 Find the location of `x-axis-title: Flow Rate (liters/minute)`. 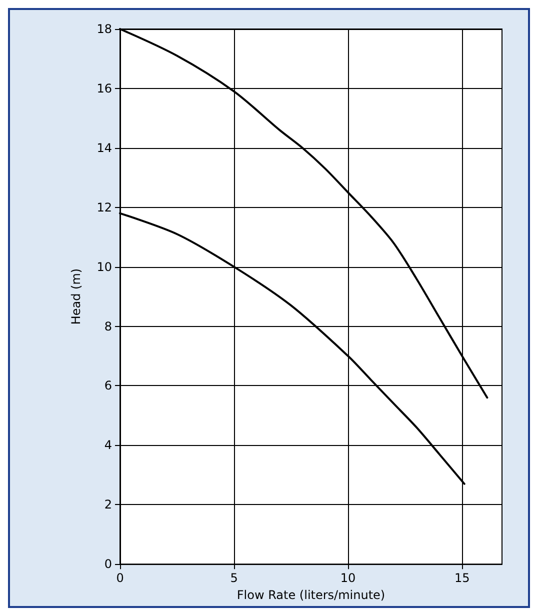

x-axis-title: Flow Rate (liters/minute) is located at coordinates (311, 595).